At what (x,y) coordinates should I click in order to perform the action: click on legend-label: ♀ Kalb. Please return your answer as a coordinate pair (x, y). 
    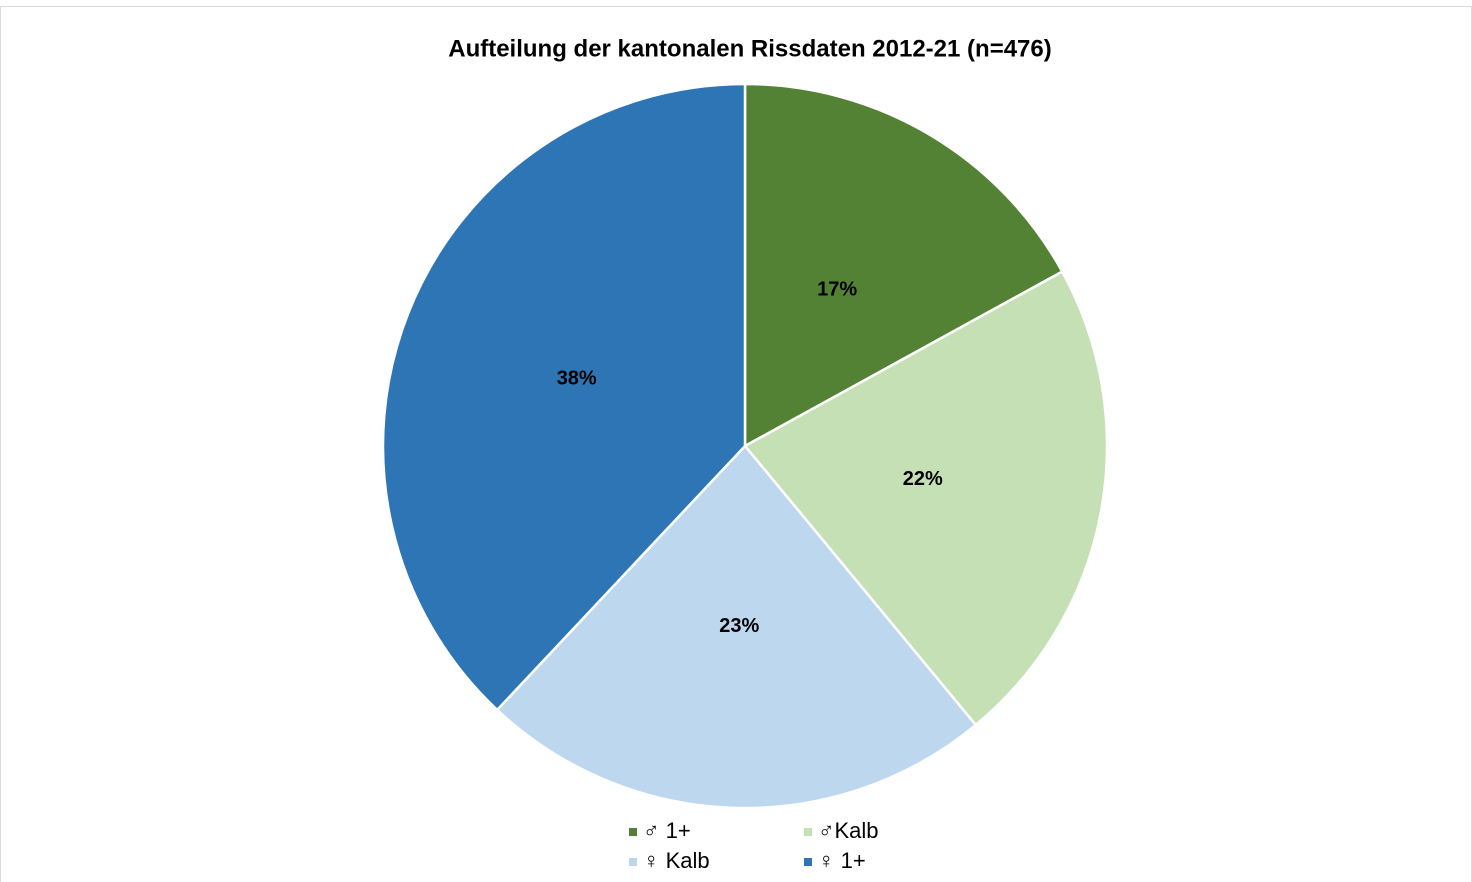
    Looking at the image, I should click on (676, 860).